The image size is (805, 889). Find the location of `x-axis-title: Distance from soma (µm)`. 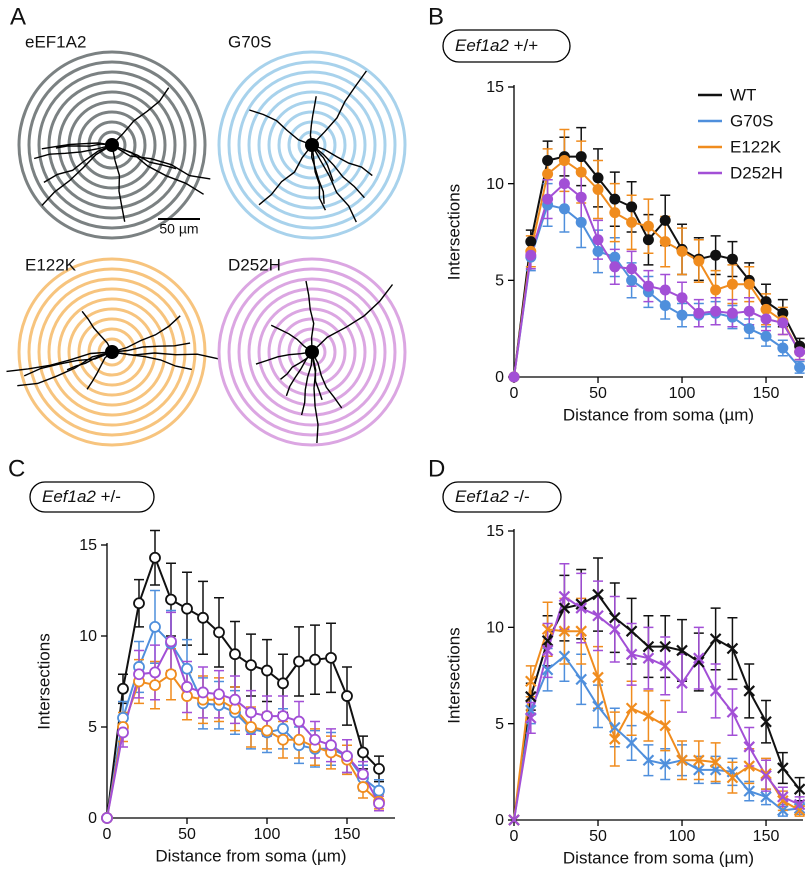

x-axis-title: Distance from soma (µm) is located at coordinates (658, 414).